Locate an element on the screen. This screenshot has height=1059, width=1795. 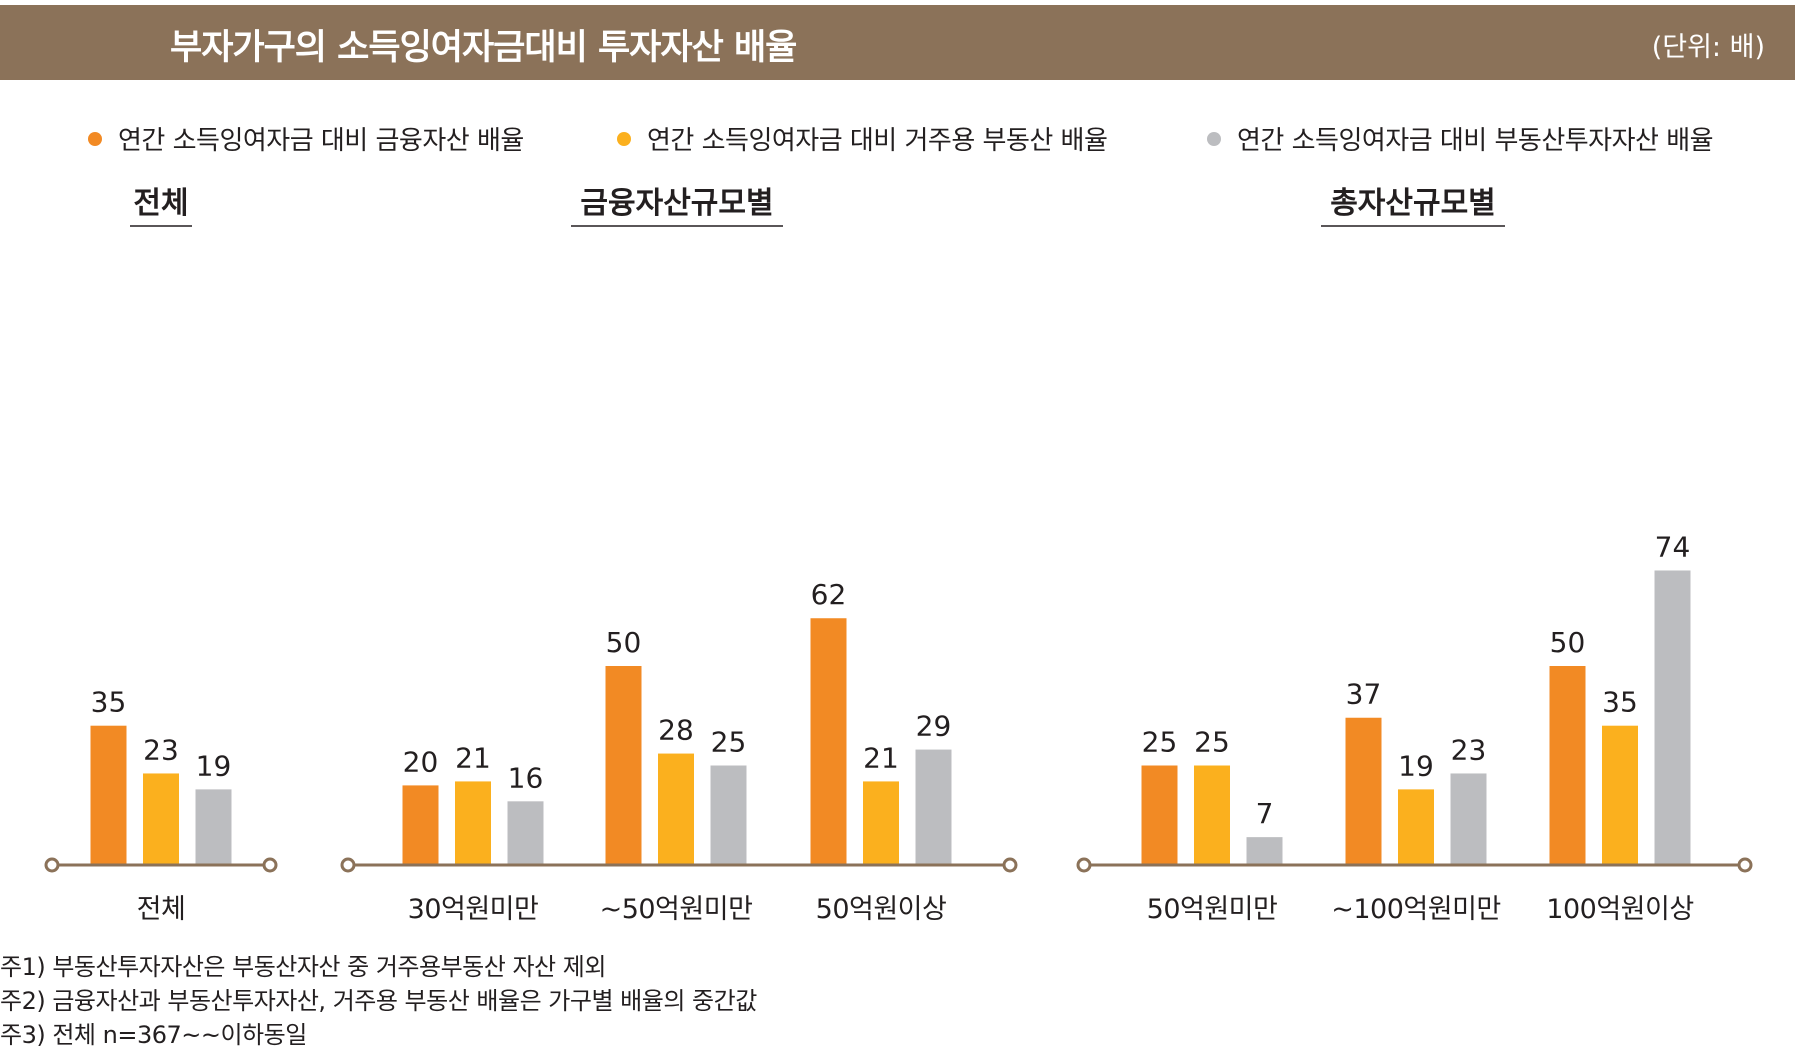
data-label: 29 is located at coordinates (934, 726).